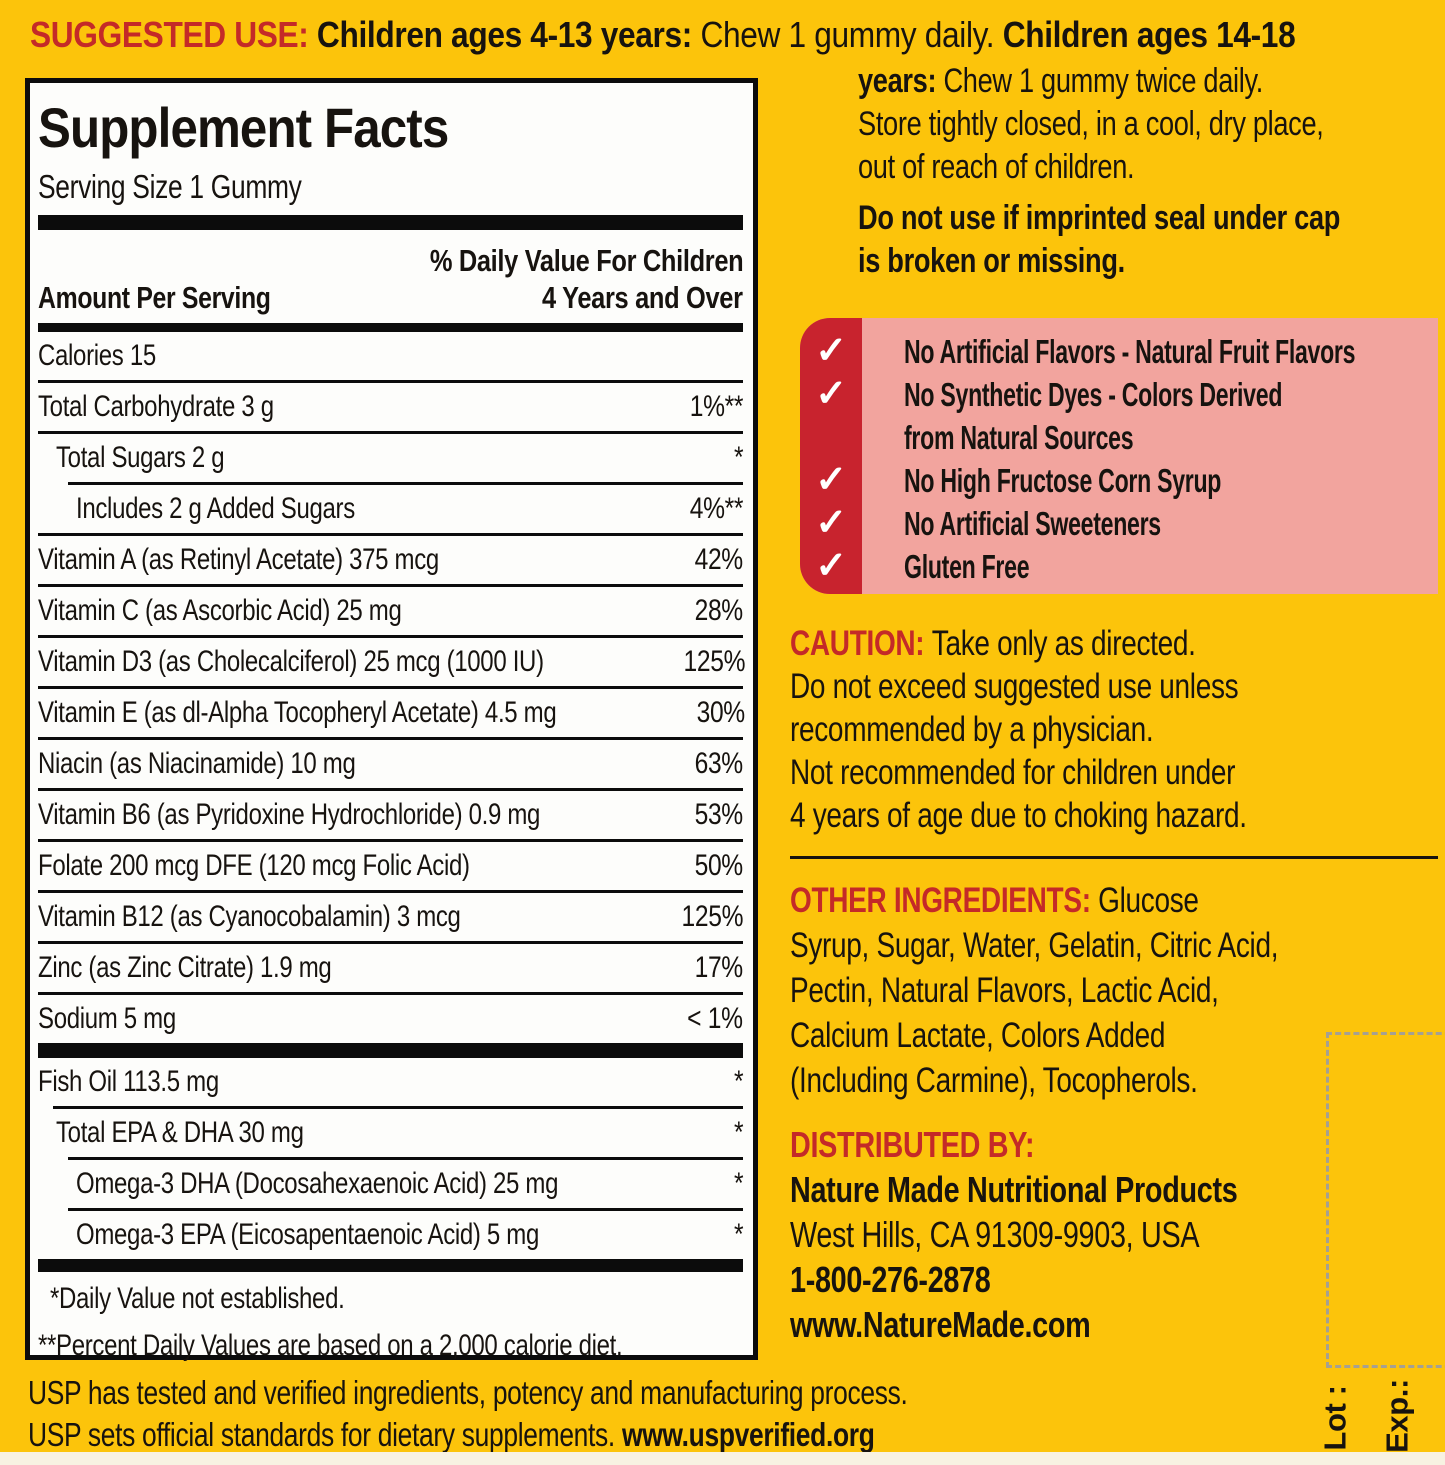 This screenshot has height=1465, width=1445. What do you see at coordinates (722, 1458) in the screenshot?
I see `label-bottom-edge` at bounding box center [722, 1458].